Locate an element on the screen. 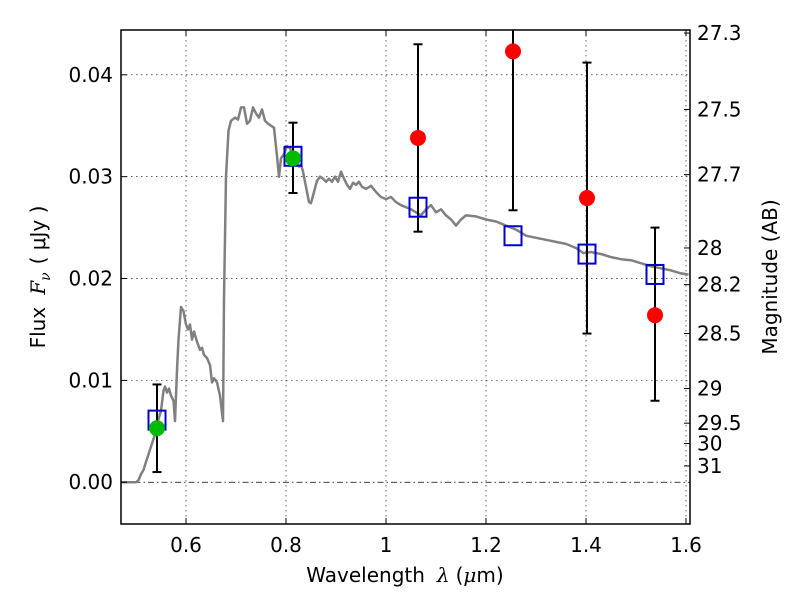 This screenshot has width=800, height=600. x-tick-label: 1.6 is located at coordinates (686, 545).